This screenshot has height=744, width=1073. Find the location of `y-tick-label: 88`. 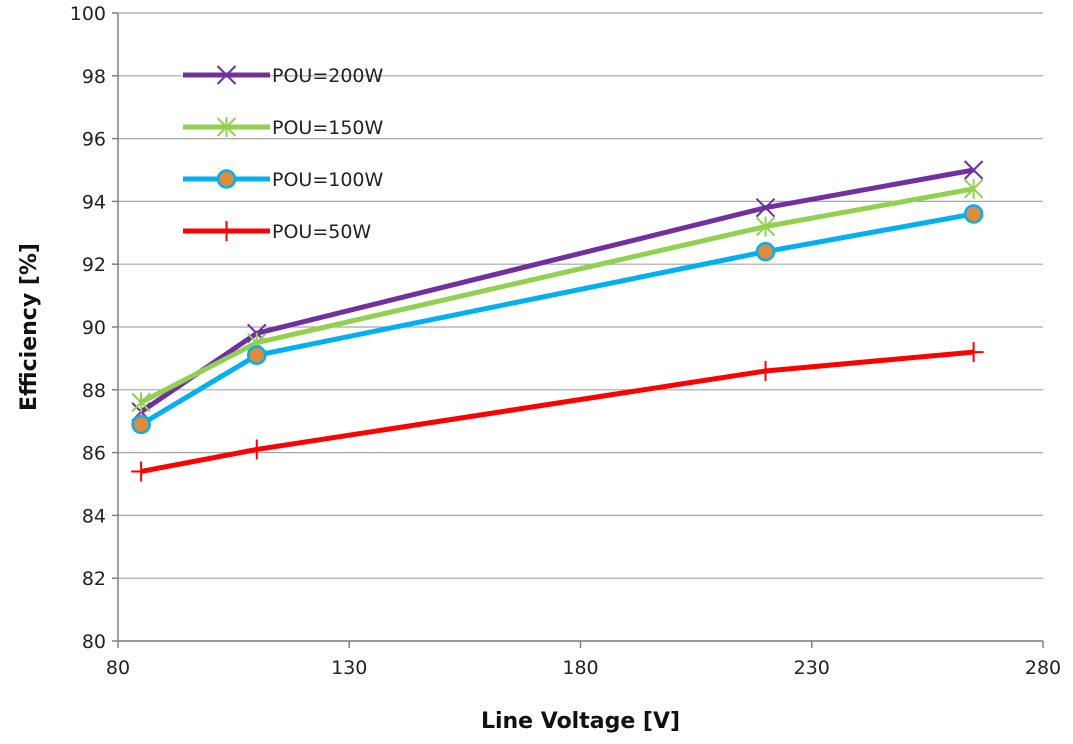

y-tick-label: 88 is located at coordinates (94, 391).